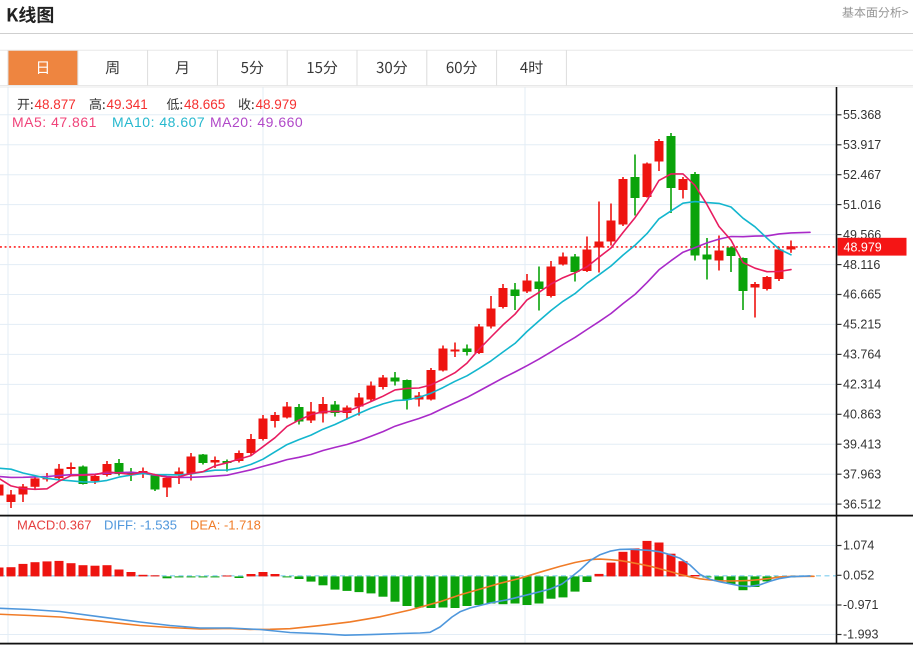  Describe the element at coordinates (862, 115) in the screenshot. I see `svg-text: 55.368` at that location.